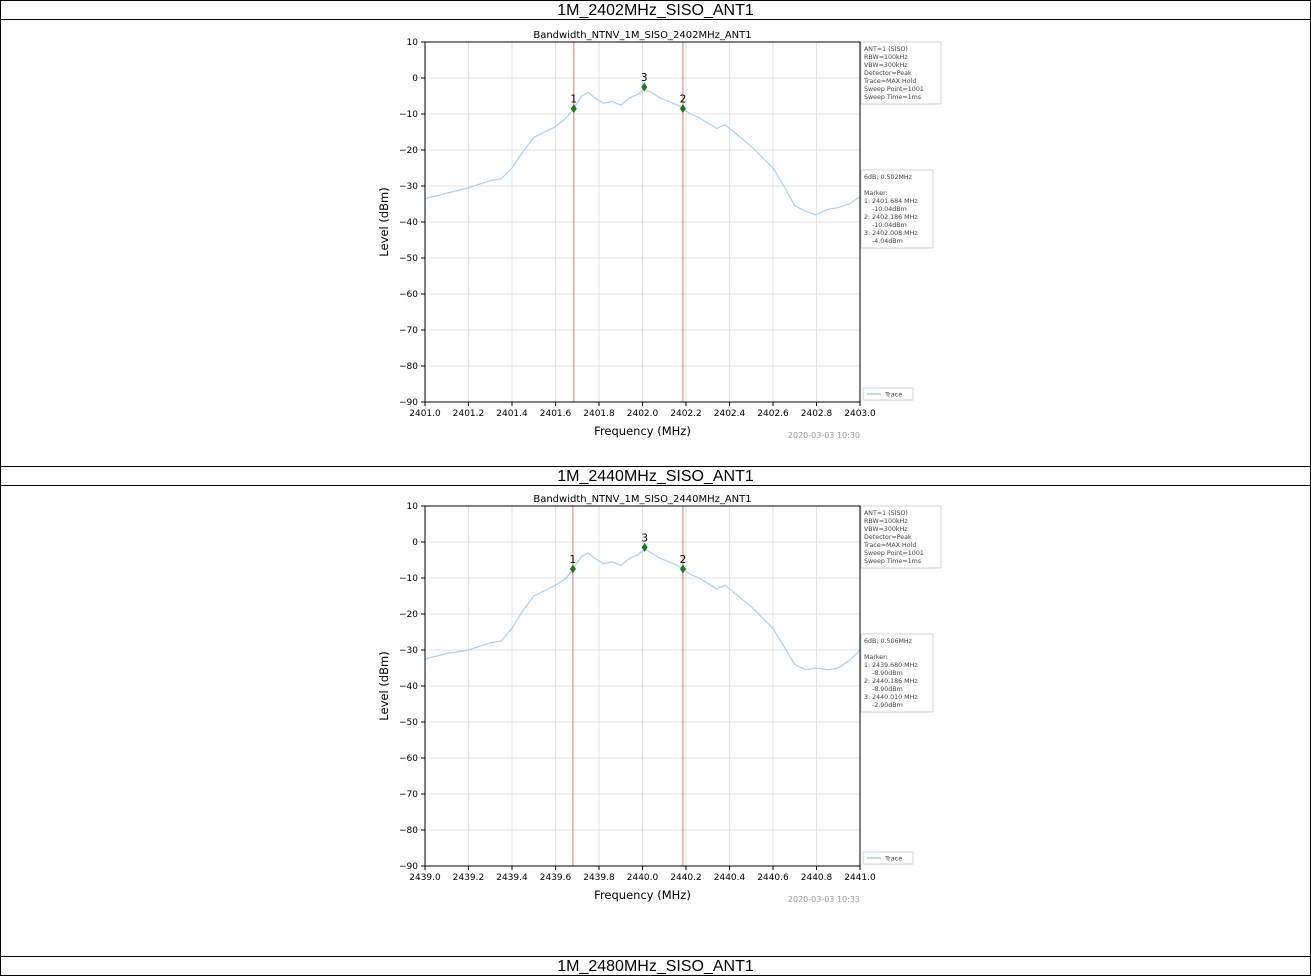  I want to click on x-tick-label: 2402.2, so click(686, 414).